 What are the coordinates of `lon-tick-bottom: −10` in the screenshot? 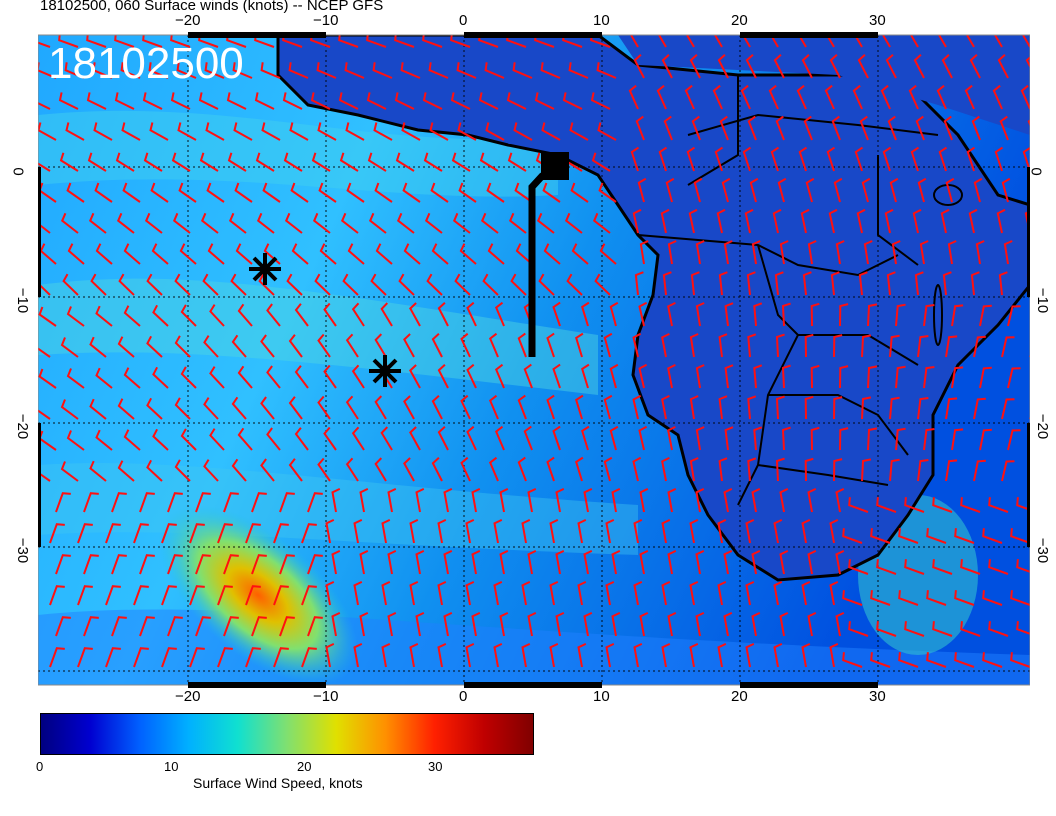 It's located at (326, 696).